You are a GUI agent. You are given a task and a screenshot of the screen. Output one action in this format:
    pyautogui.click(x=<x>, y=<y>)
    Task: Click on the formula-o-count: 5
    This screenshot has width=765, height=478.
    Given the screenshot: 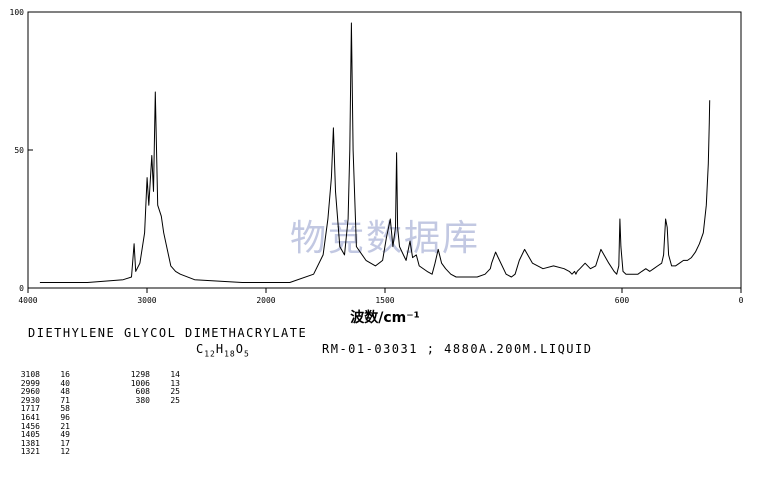 What is the action you would take?
    pyautogui.click(x=246, y=354)
    